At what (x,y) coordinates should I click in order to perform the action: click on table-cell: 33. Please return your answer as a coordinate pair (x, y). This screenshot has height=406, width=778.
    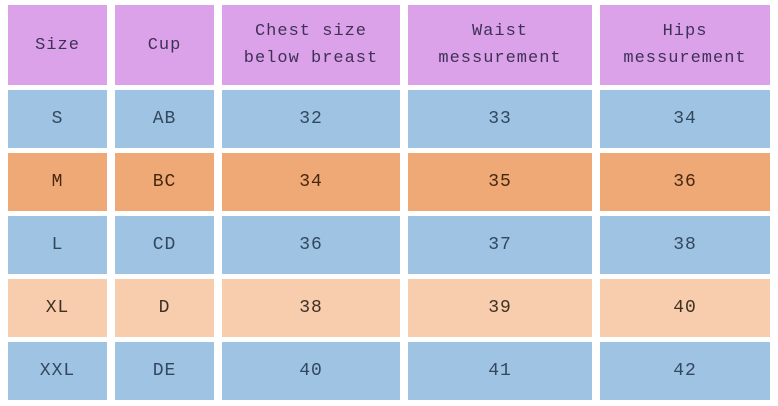
    Looking at the image, I should click on (500, 119).